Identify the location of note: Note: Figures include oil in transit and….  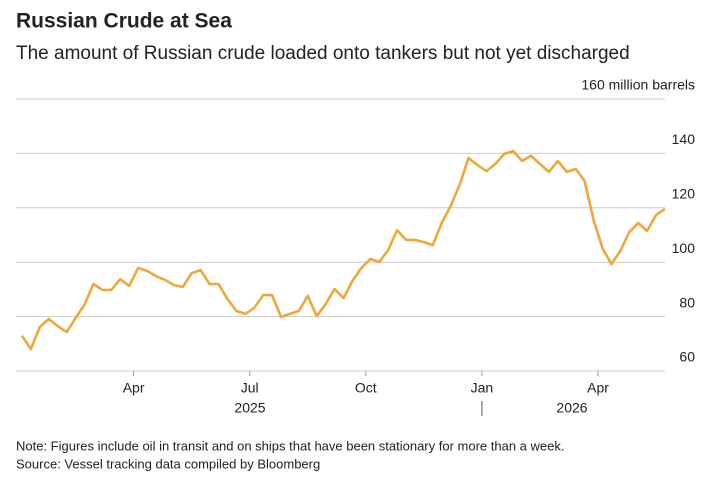
(290, 445).